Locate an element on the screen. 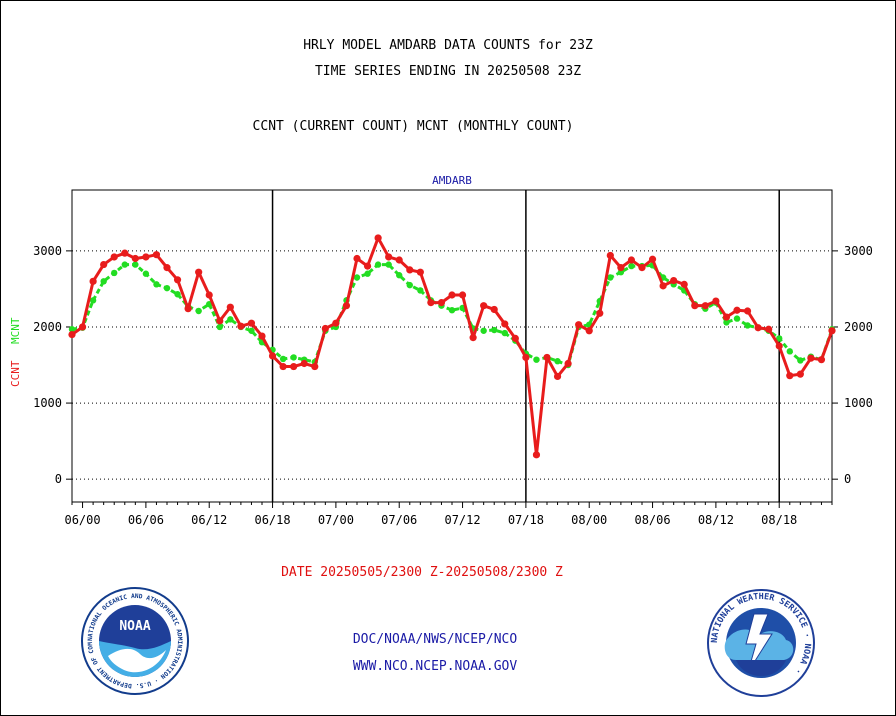 This screenshot has width=896, height=716. x-tick-label: 07/06 is located at coordinates (399, 520).